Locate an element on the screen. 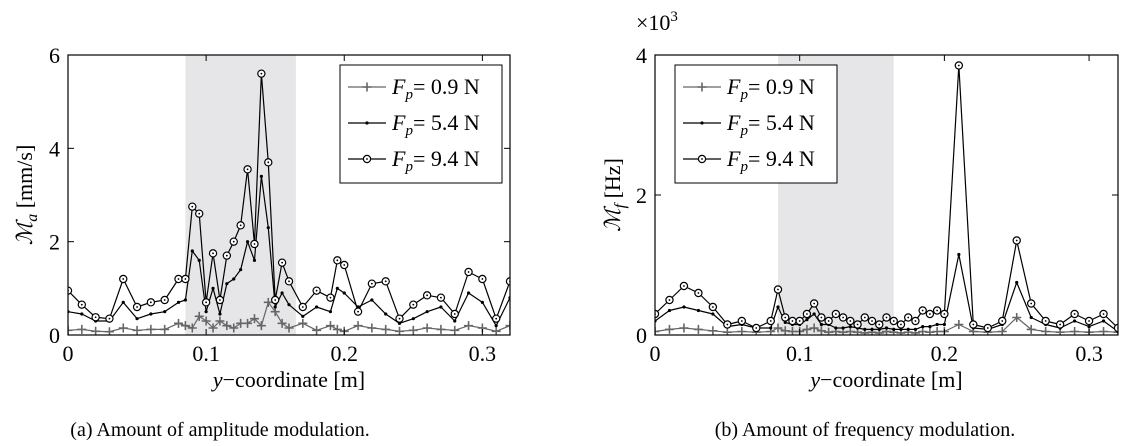  data-point-2-8-center is located at coordinates (178, 279).